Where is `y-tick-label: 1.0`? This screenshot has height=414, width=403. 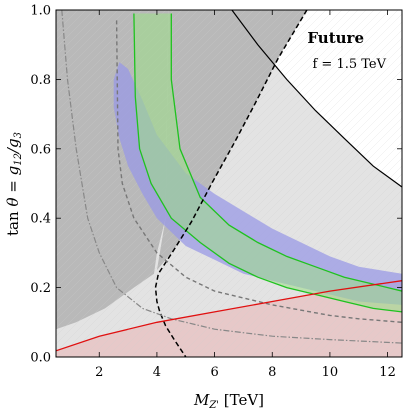
y-tick-label: 1.0 is located at coordinates (40, 11).